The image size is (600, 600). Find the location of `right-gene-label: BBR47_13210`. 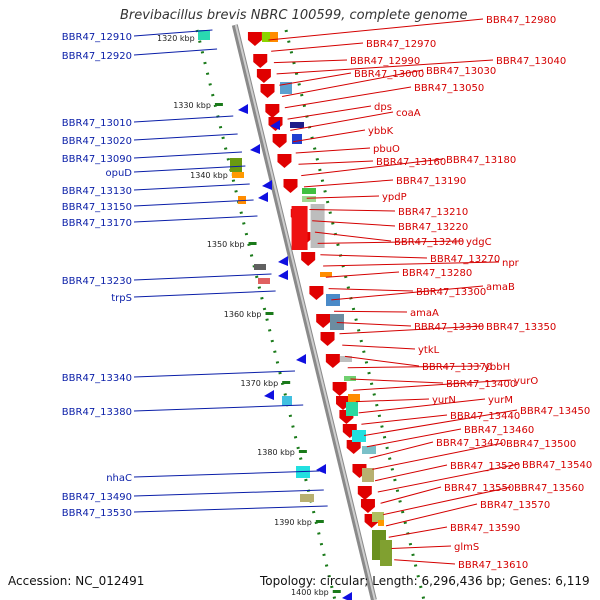

right-gene-label: BBR47_13210 is located at coordinates (433, 212).